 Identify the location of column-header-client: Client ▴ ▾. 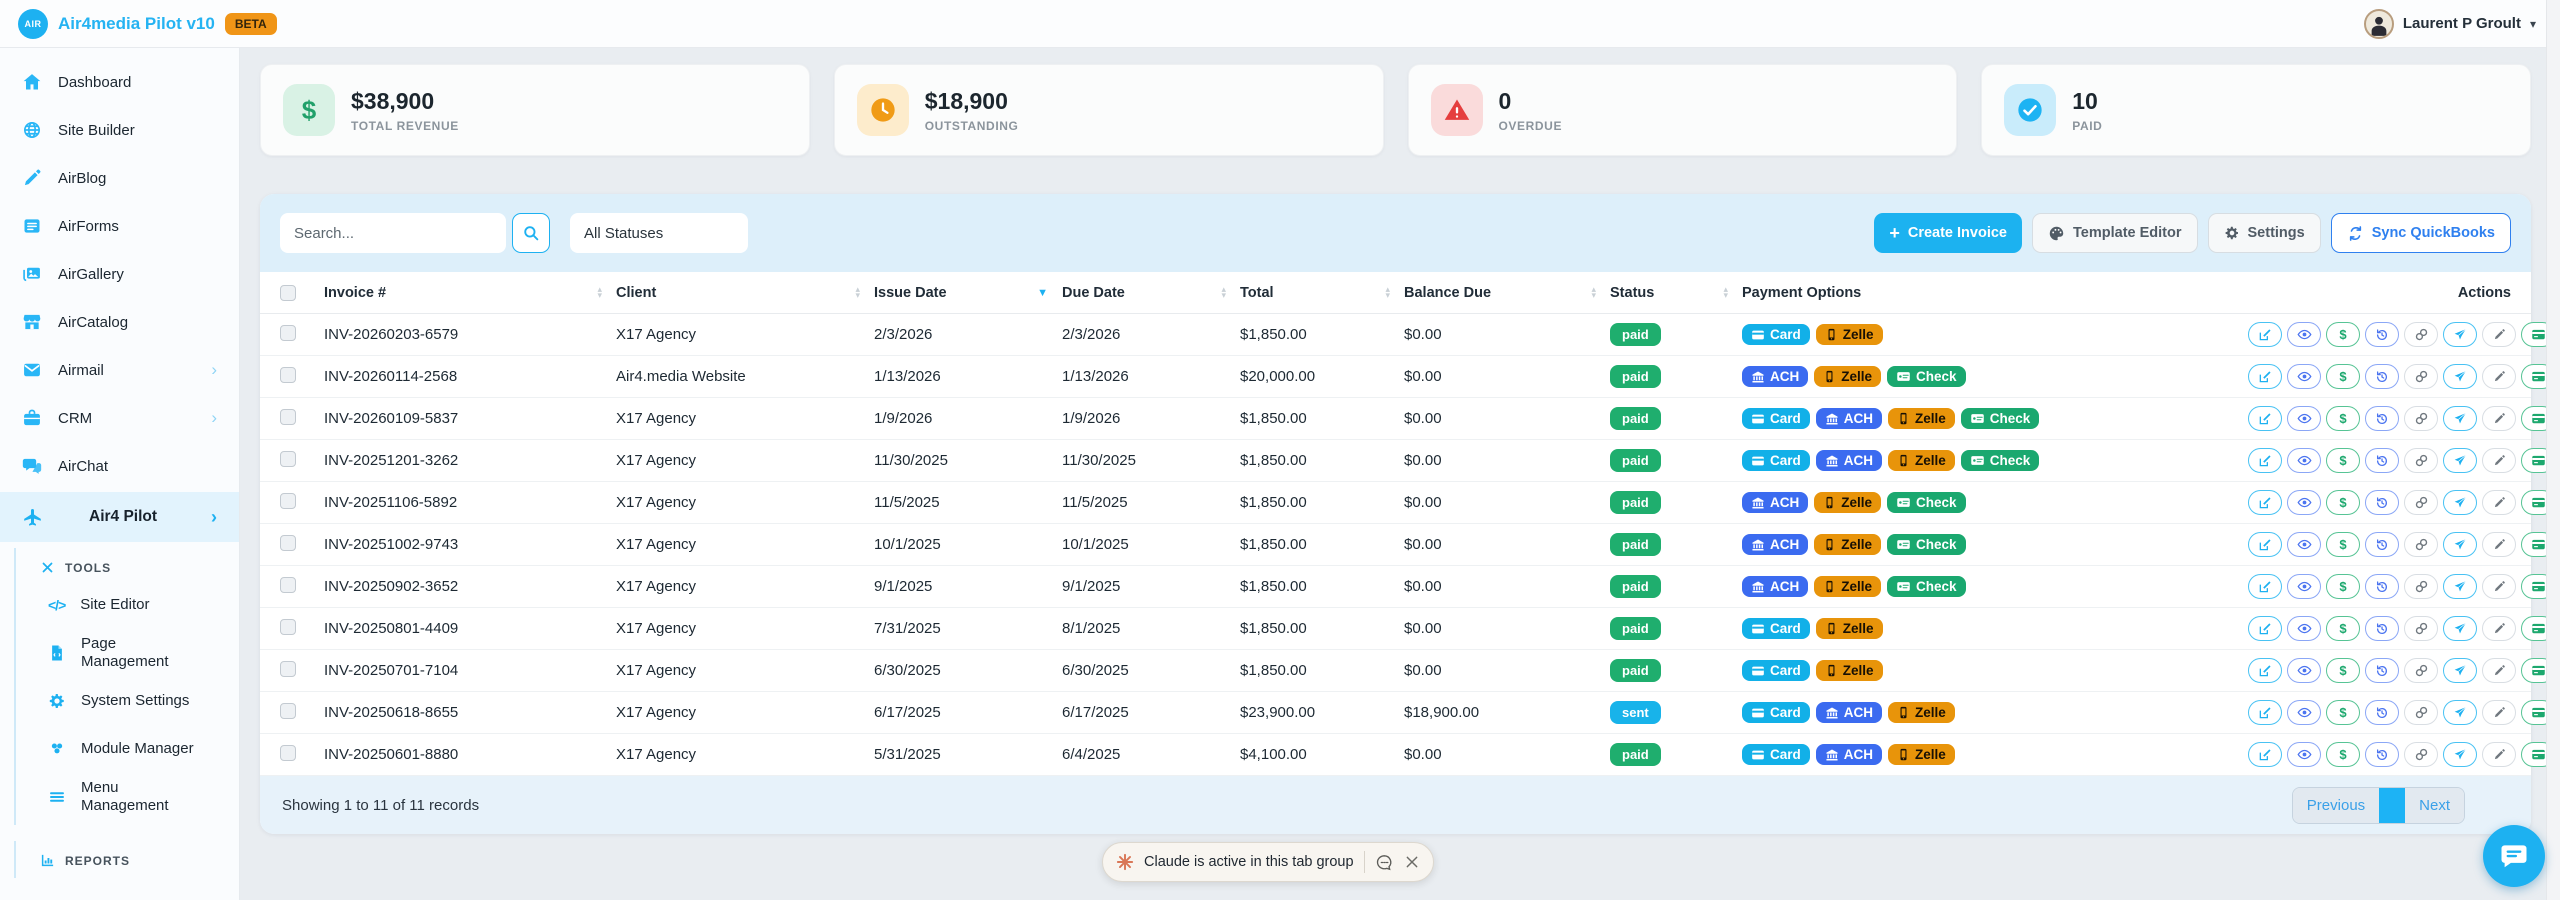
(738, 292).